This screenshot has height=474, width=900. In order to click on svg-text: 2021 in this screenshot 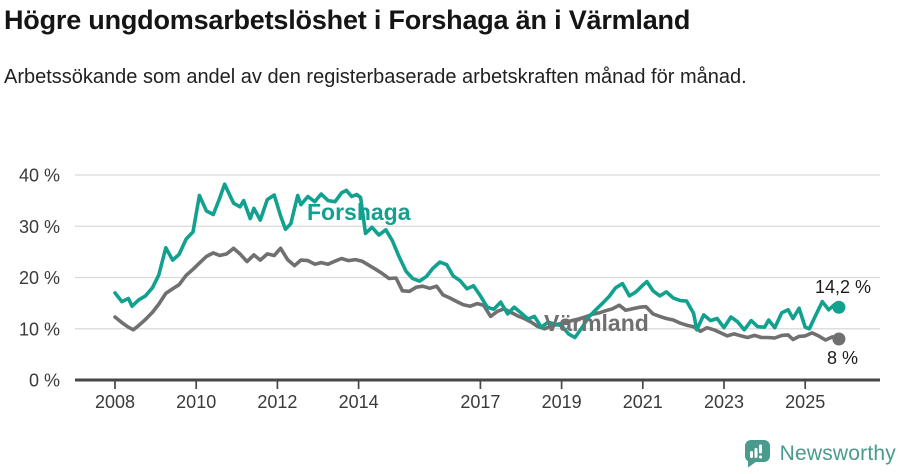, I will do `click(643, 402)`.